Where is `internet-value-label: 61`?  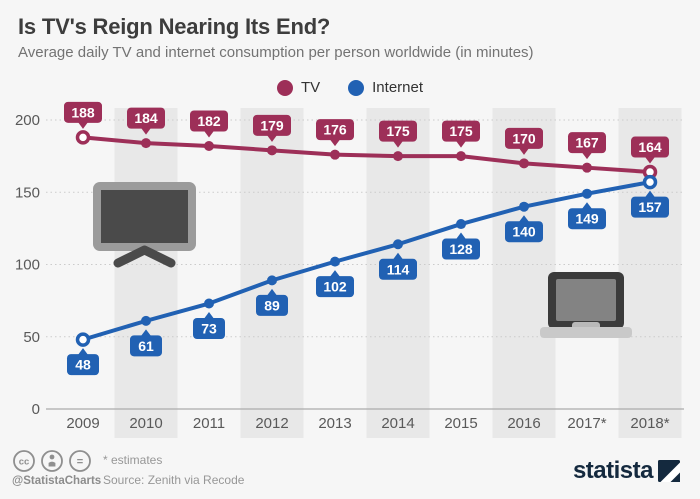
internet-value-label: 61 is located at coordinates (146, 346).